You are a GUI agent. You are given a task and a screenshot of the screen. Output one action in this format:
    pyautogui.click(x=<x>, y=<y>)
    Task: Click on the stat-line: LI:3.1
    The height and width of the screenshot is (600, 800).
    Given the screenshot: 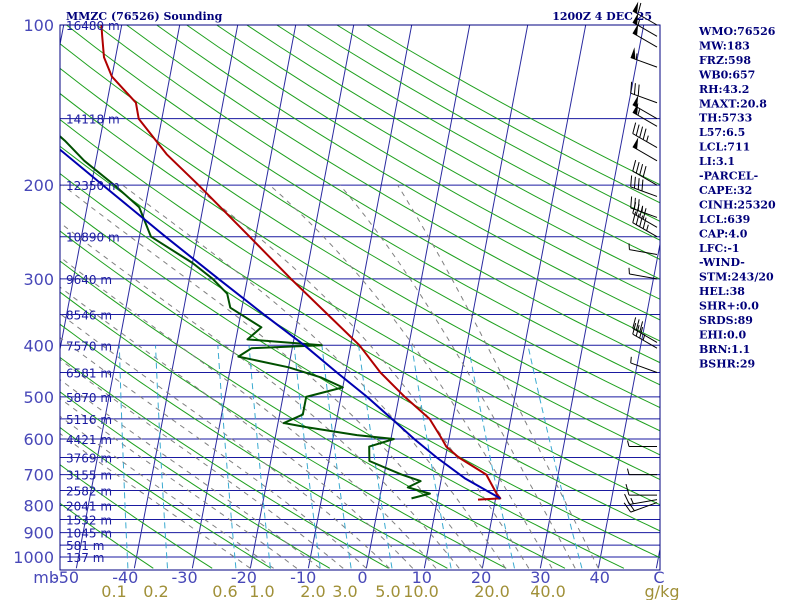 What is the action you would take?
    pyautogui.click(x=717, y=161)
    